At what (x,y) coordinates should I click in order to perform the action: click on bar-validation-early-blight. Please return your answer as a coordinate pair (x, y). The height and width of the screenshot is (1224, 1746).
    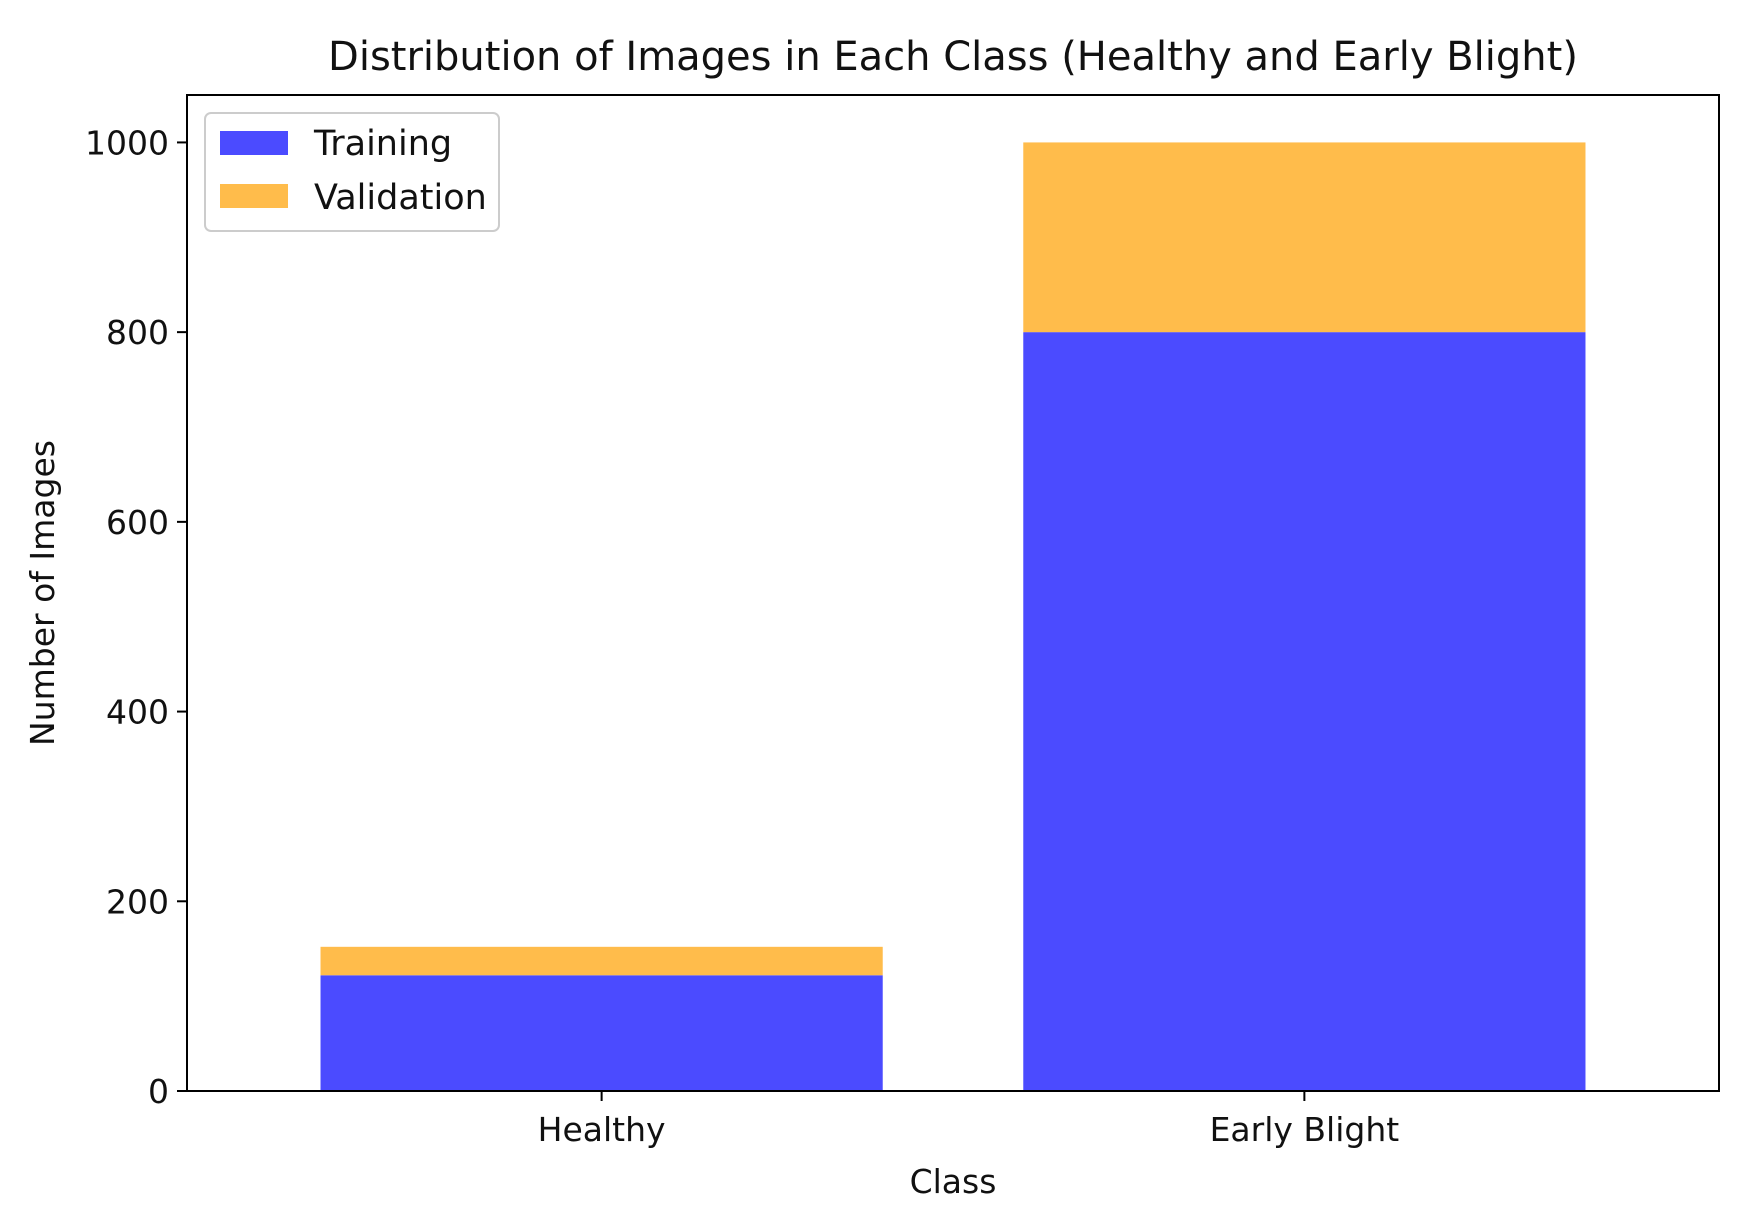
    Looking at the image, I should click on (1304, 237).